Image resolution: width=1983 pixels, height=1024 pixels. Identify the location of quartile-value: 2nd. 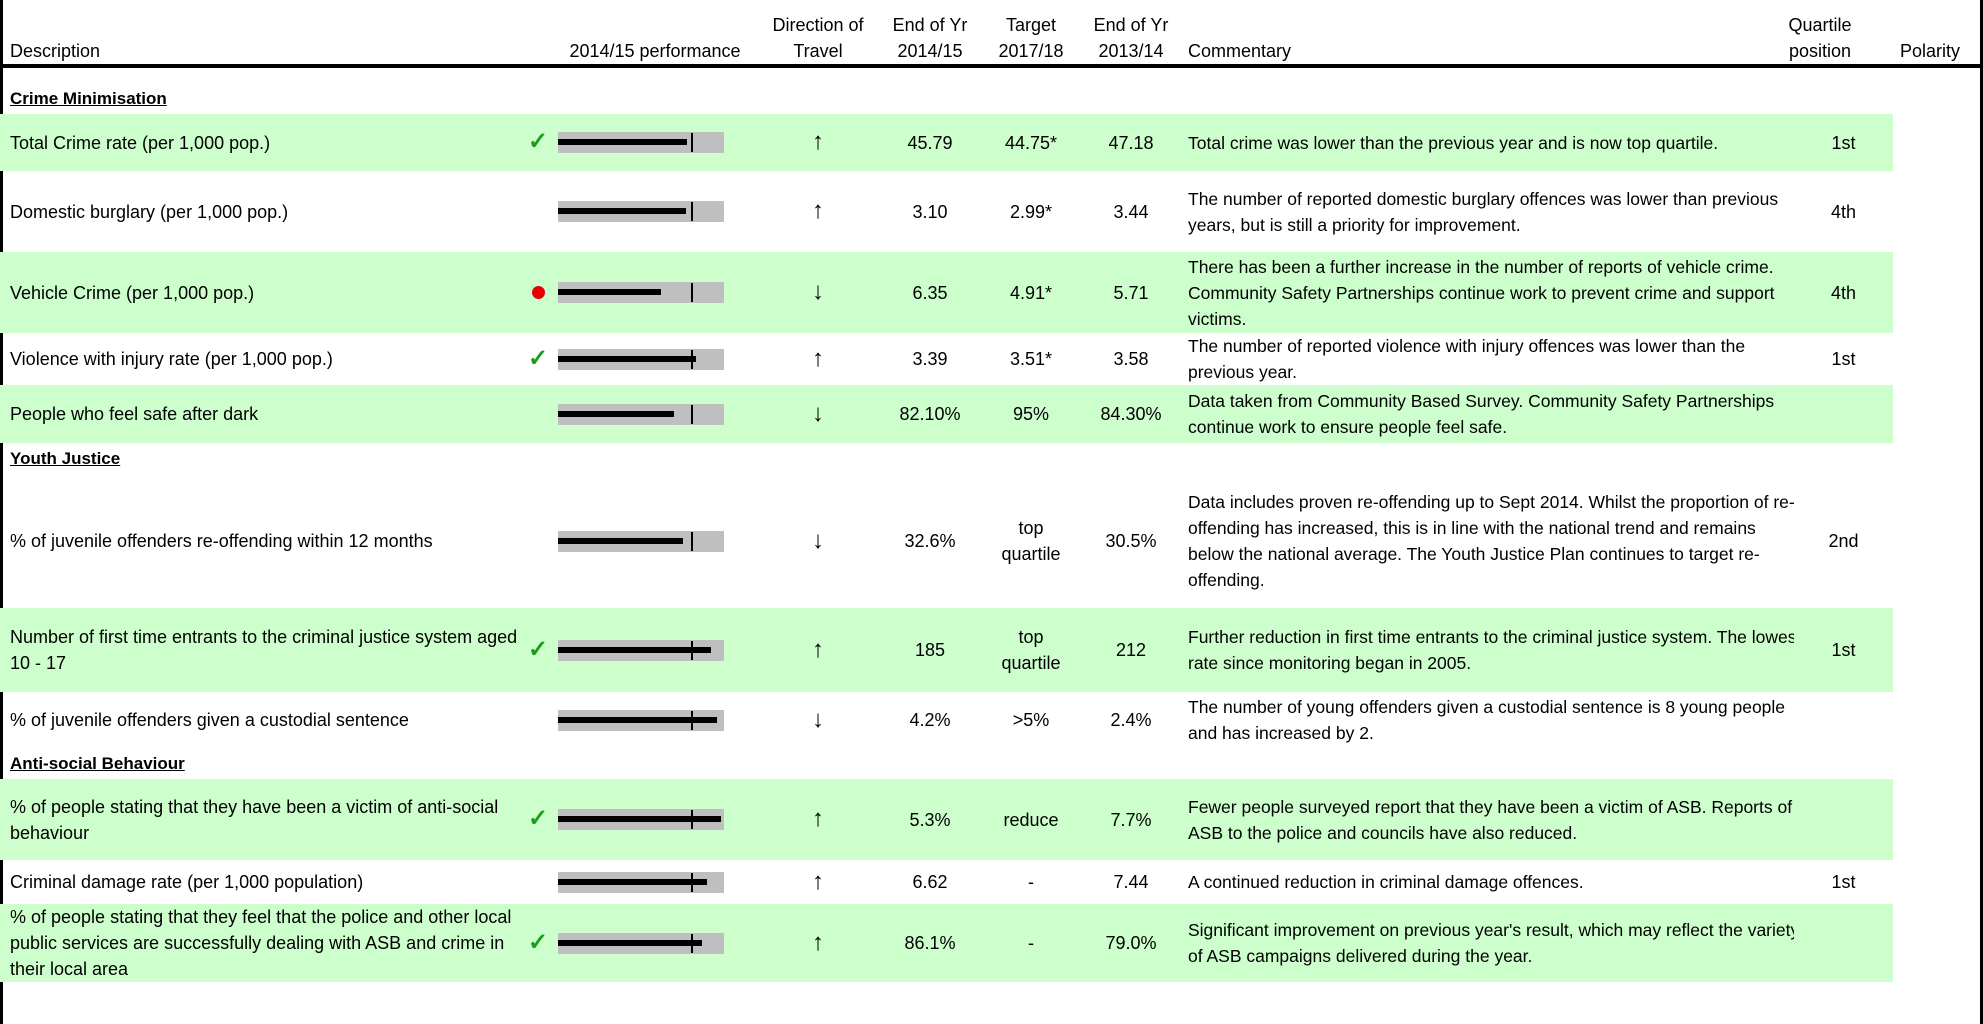
(1843, 541).